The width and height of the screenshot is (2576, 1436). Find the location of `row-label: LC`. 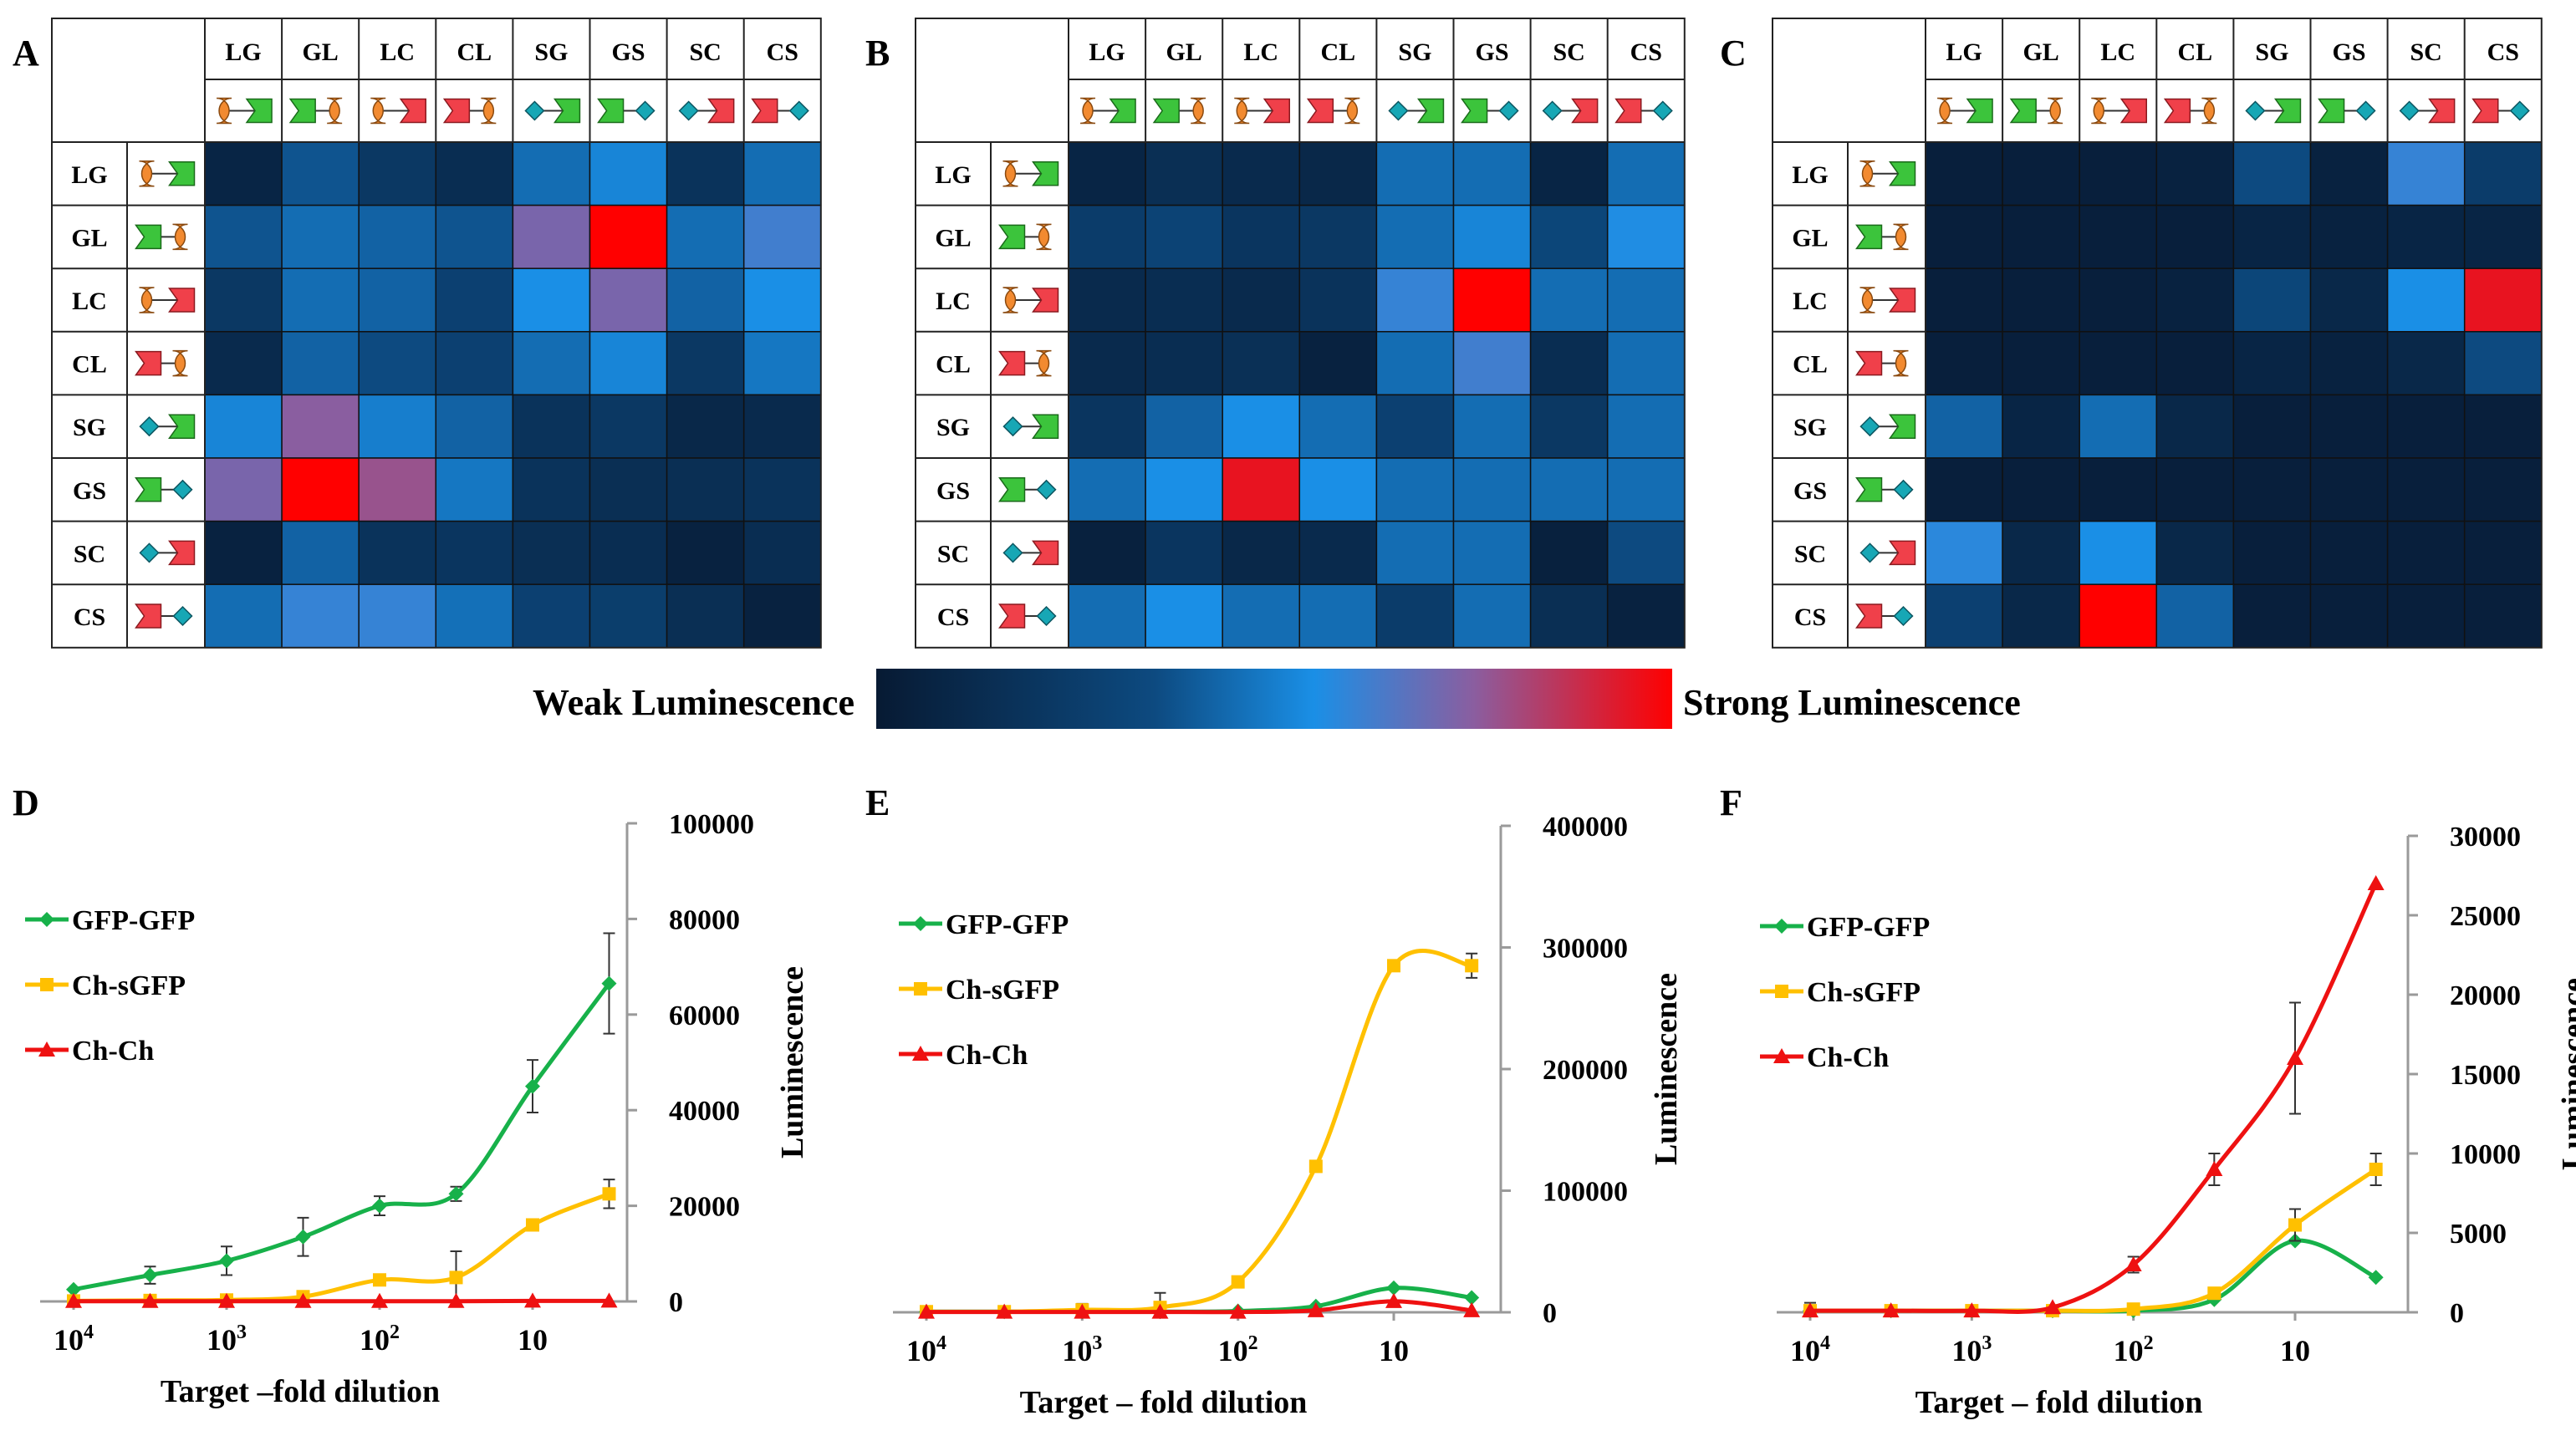

row-label: LC is located at coordinates (954, 301).